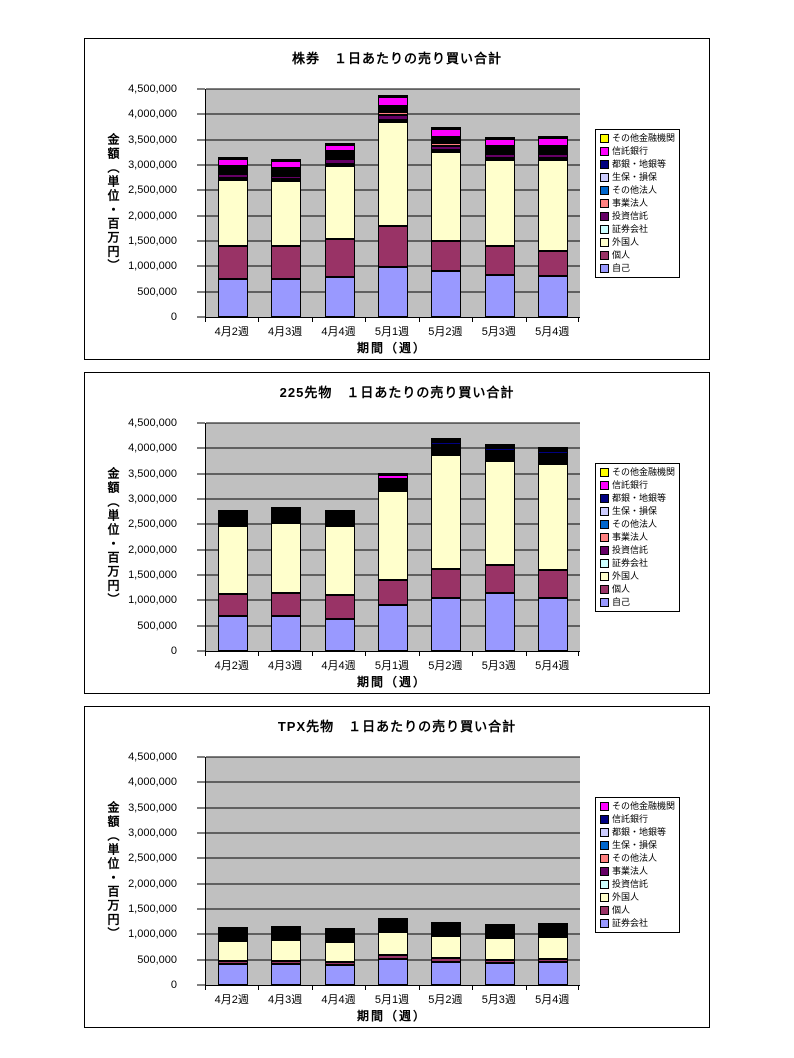 Image resolution: width=794 pixels, height=1058 pixels. What do you see at coordinates (552, 332) in the screenshot?
I see `x-category-label: 5月4週` at bounding box center [552, 332].